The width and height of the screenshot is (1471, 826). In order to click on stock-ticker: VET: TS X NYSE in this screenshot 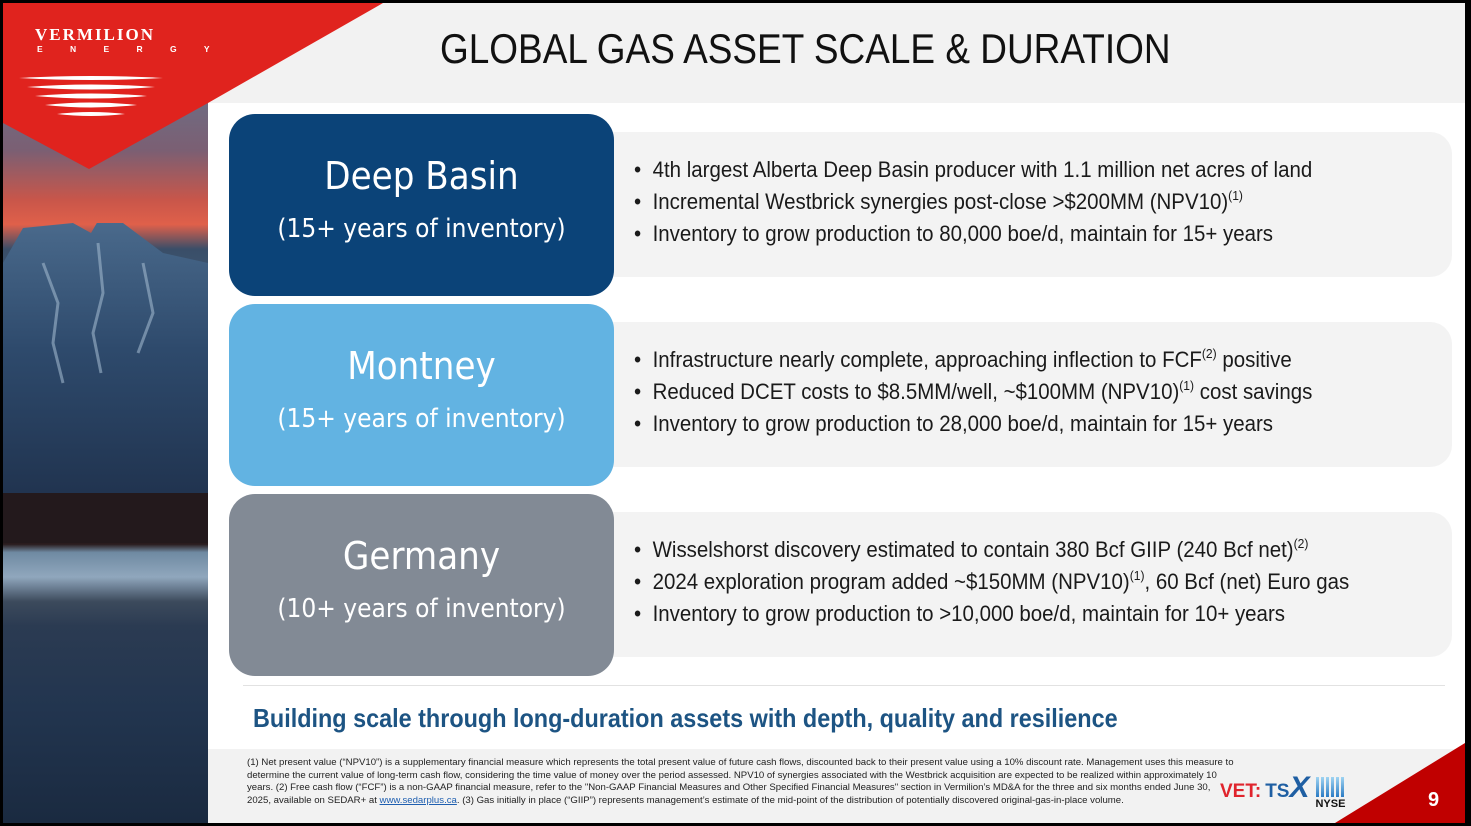, I will do `click(1282, 796)`.